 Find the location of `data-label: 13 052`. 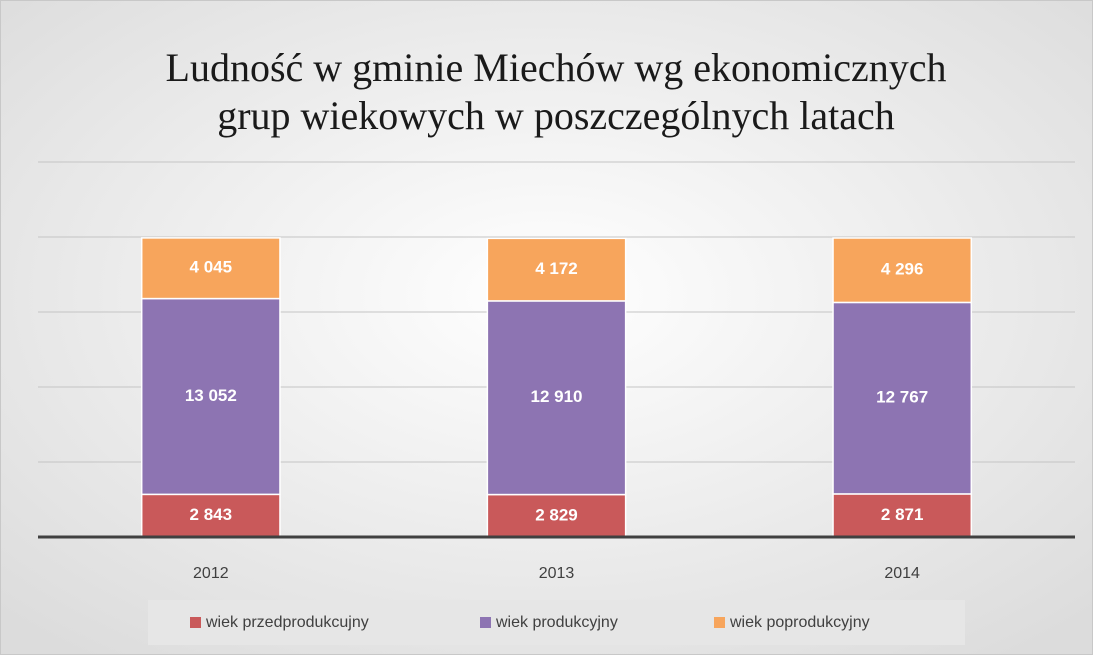

data-label: 13 052 is located at coordinates (211, 395).